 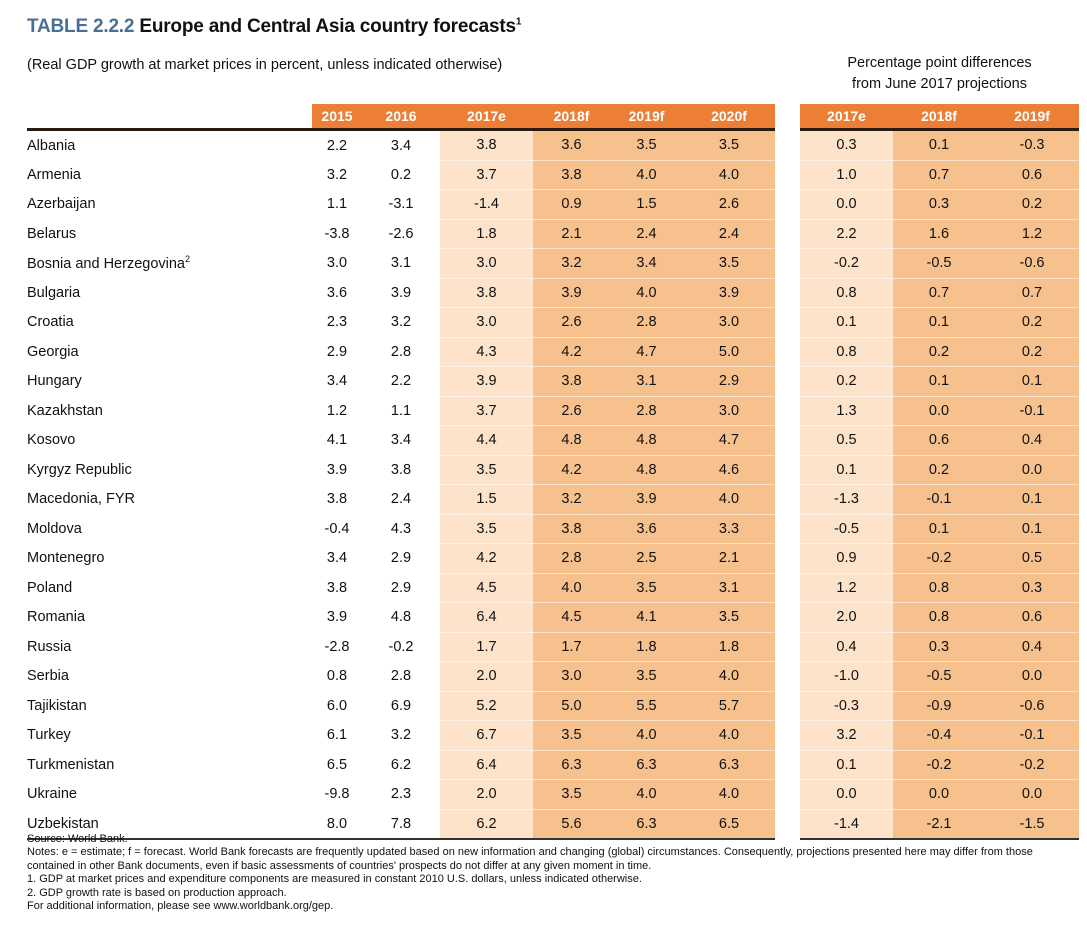 I want to click on country-label: Bulgaria, so click(x=54, y=292).